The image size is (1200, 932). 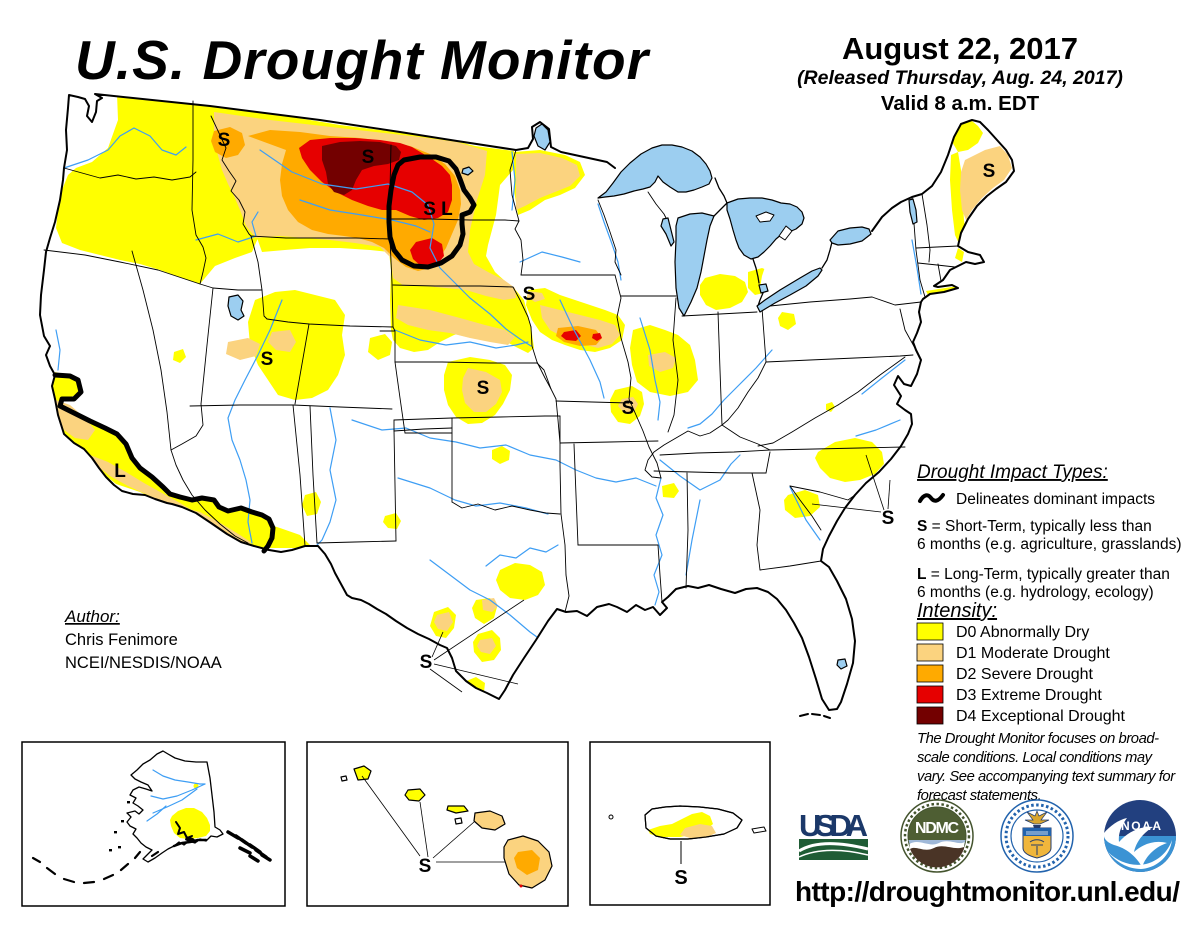 I want to click on svg-text: S L, so click(x=438, y=209).